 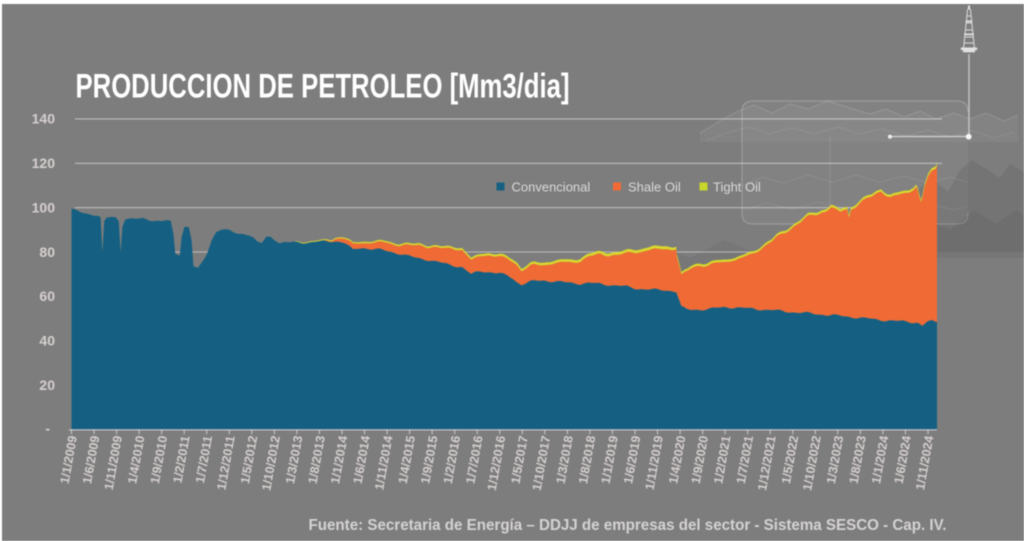 I want to click on svg-text: Tight Oil, so click(x=737, y=187).